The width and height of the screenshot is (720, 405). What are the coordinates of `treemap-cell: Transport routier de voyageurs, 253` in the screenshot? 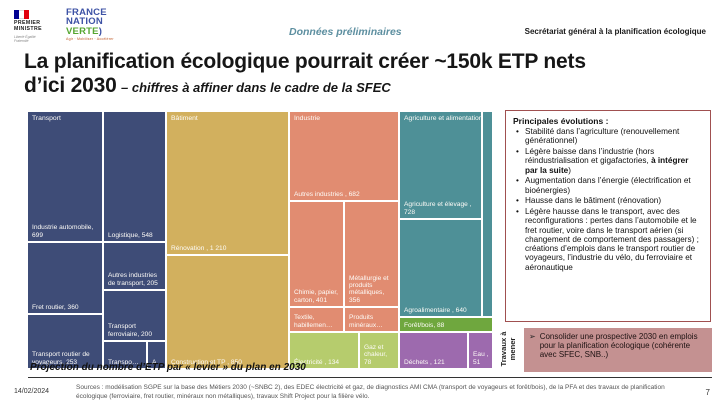 It's located at (65, 341).